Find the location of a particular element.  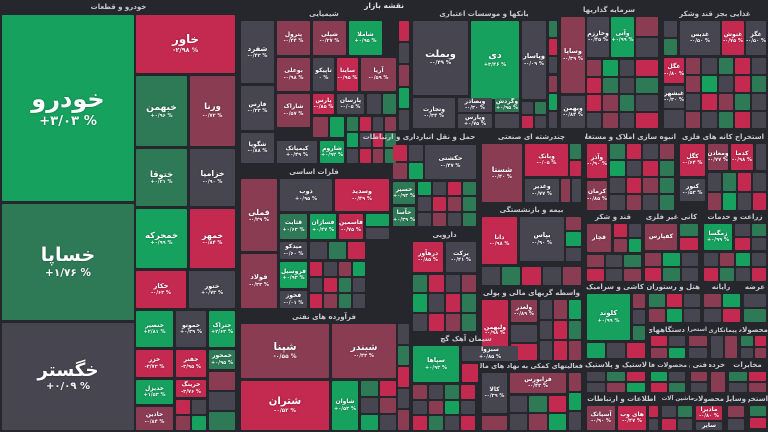

stock-tile-کلوند: کلوند +۰/۹۹ % is located at coordinates (608, 317).